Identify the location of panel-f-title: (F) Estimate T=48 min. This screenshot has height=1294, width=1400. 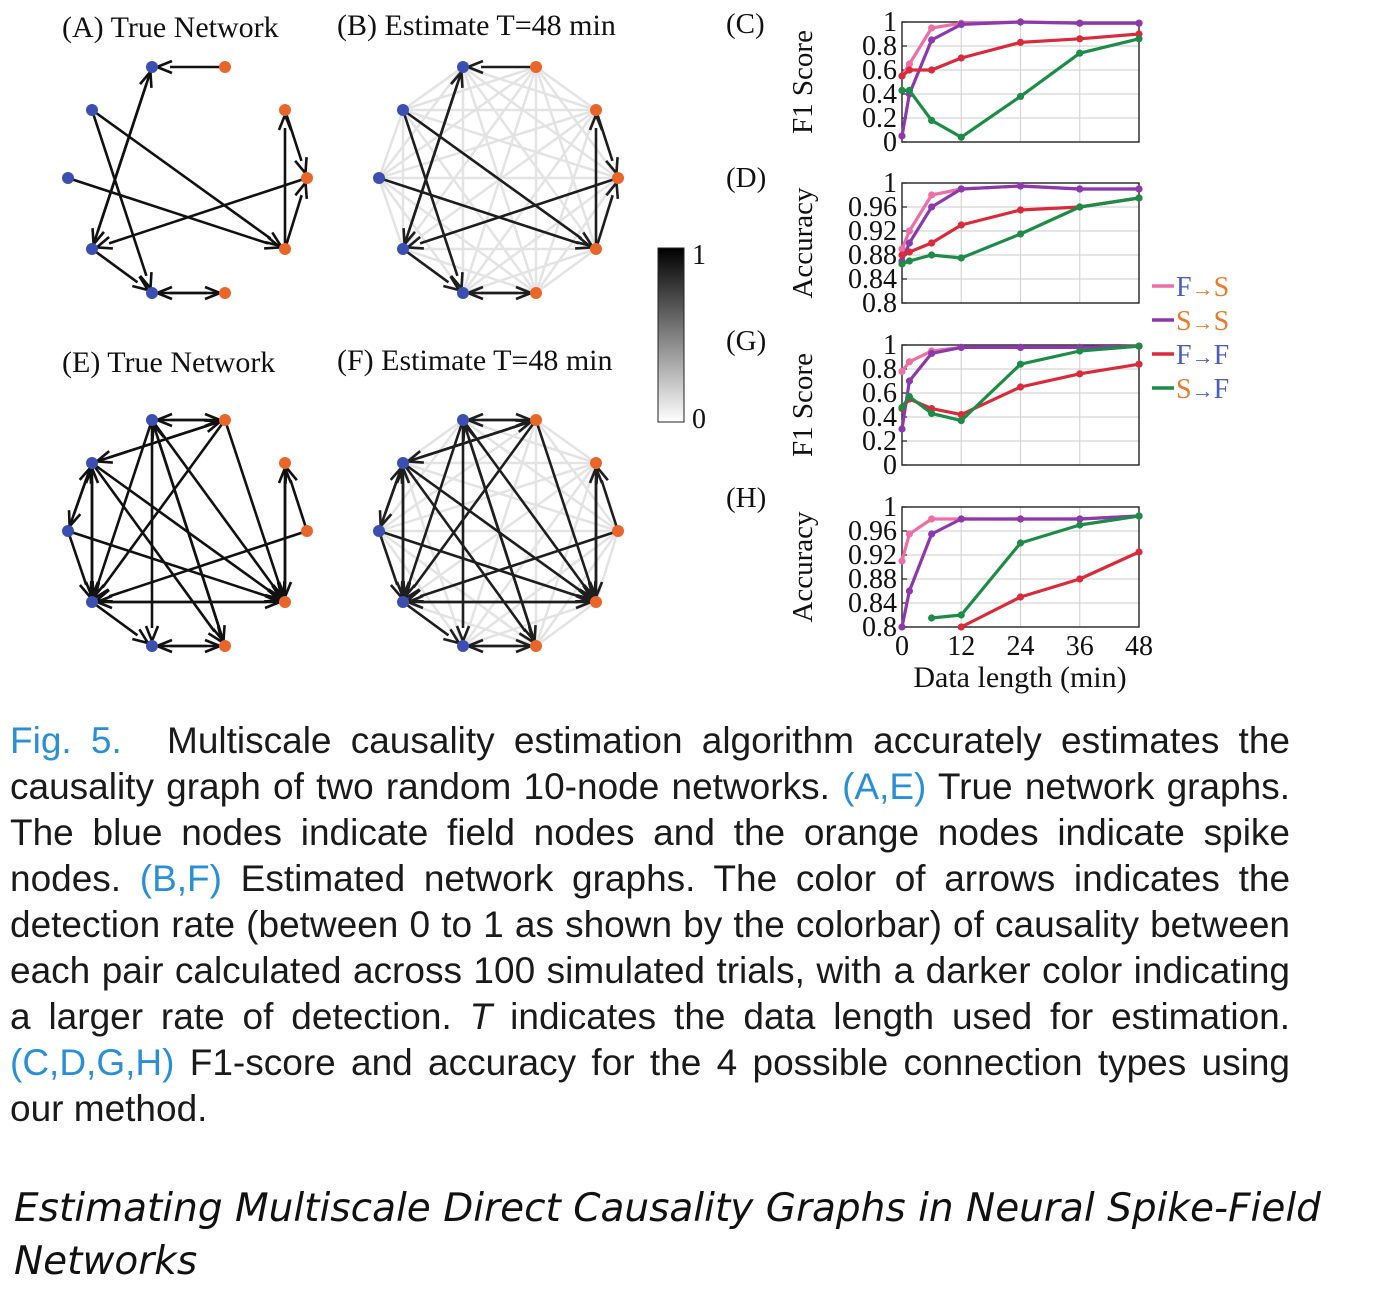
(475, 360).